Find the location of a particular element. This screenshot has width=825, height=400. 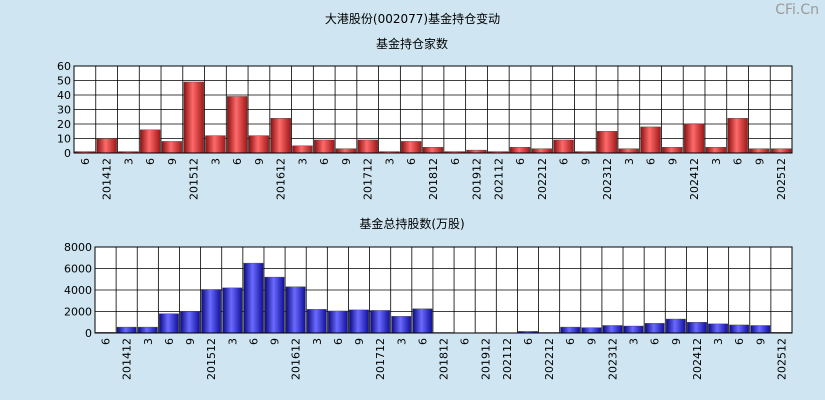

y-tick-label: 8000 is located at coordinates (78, 247).